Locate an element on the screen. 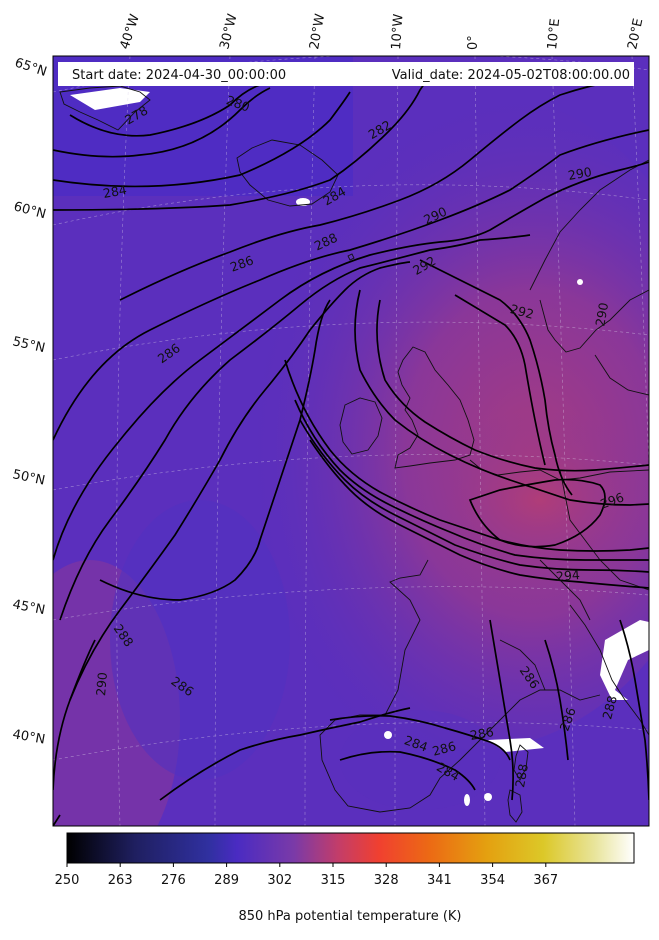 This screenshot has width=659, height=940. lon-label-40w: 40°W is located at coordinates (130, 31).